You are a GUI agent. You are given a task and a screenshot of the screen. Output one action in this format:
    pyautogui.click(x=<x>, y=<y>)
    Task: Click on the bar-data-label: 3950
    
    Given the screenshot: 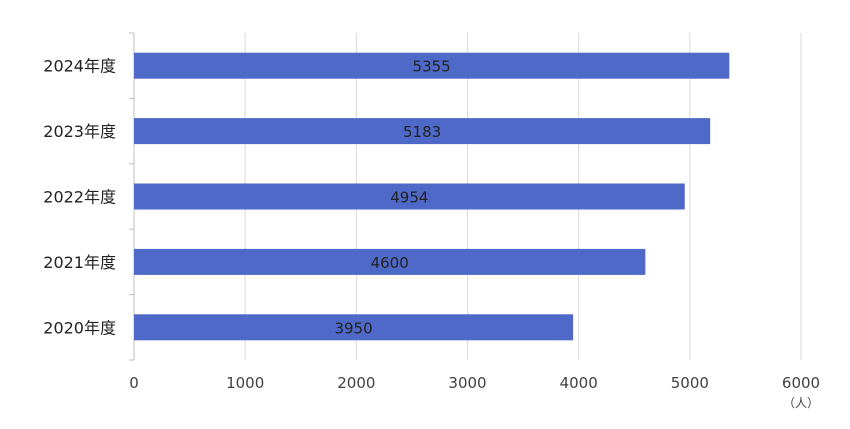 What is the action you would take?
    pyautogui.click(x=353, y=328)
    